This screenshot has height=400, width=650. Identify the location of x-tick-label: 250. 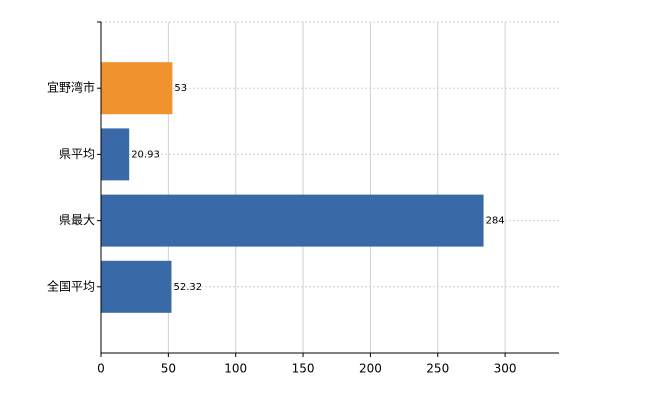
(437, 369).